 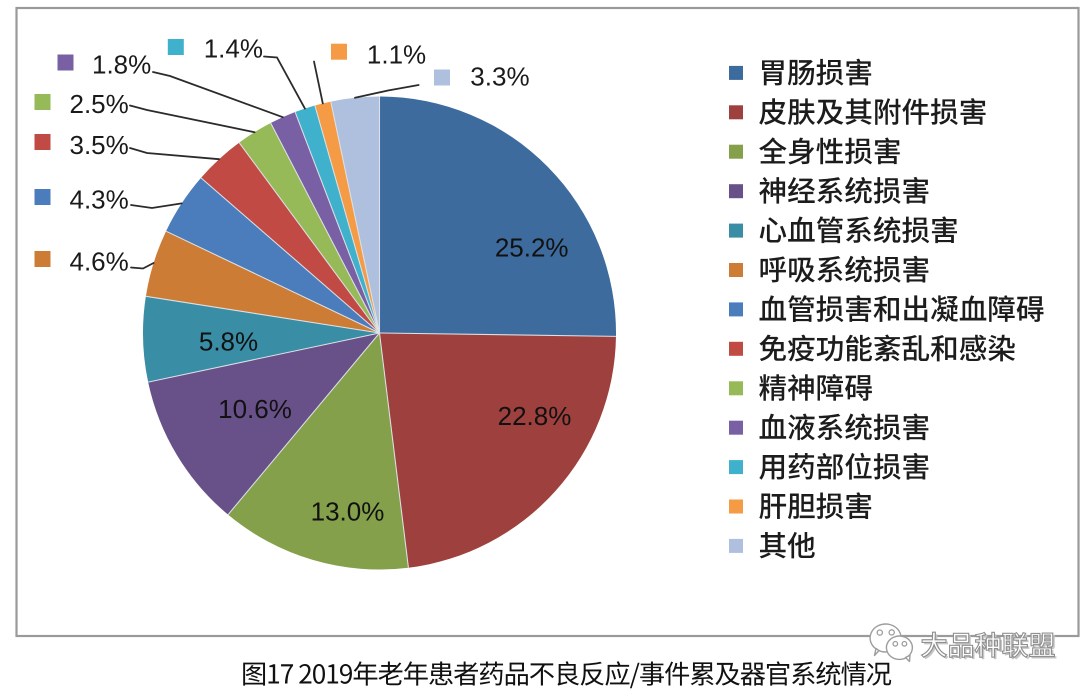 I want to click on svg-text: 4.3%, so click(x=99, y=200).